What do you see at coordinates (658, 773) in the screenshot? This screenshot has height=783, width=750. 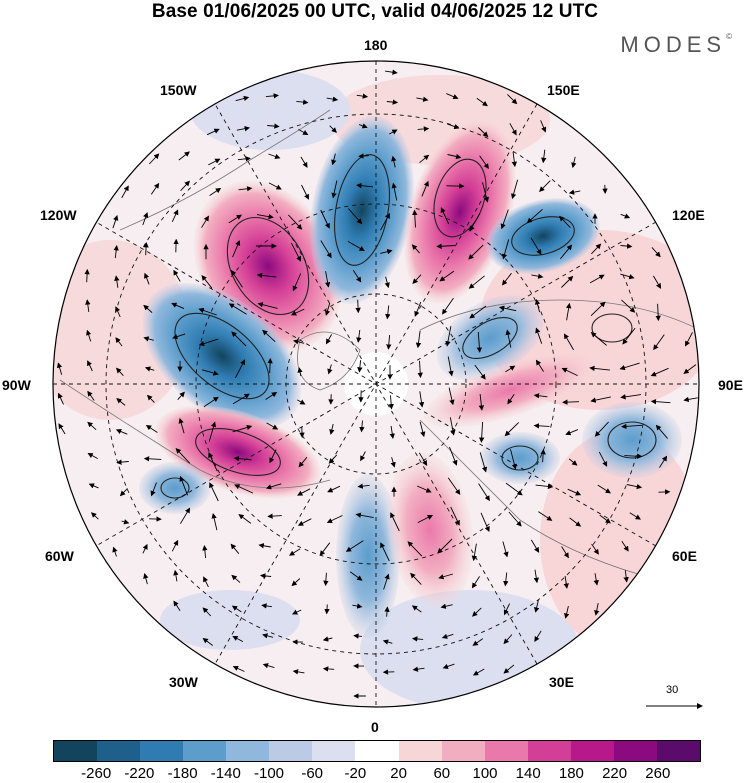 I see `colorbar-tick-label: 260` at bounding box center [658, 773].